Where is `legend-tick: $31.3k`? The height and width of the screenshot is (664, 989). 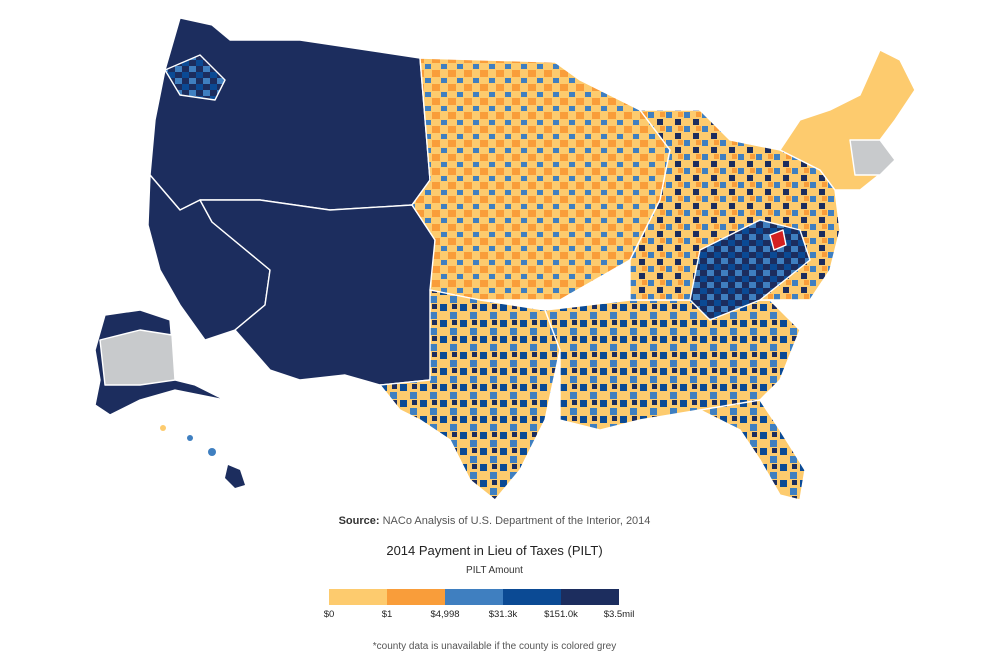 legend-tick: $31.3k is located at coordinates (503, 614).